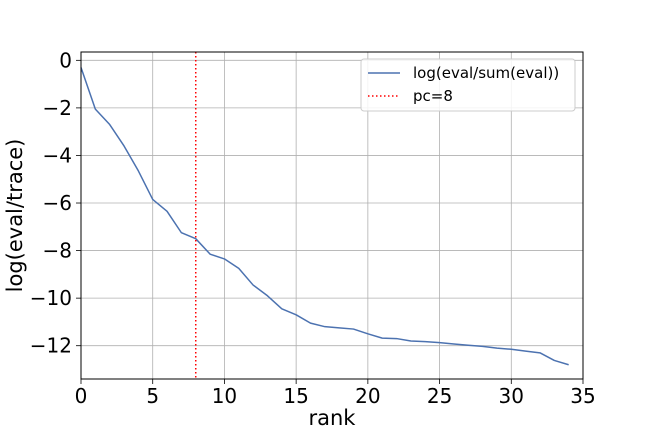 This screenshot has width=648, height=432. What do you see at coordinates (367, 396) in the screenshot?
I see `x-tick-label: 20` at bounding box center [367, 396].